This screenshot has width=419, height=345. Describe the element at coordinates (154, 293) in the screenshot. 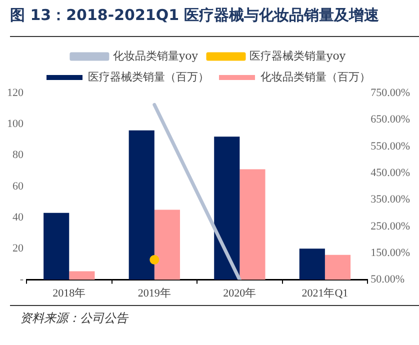

I see `x-tick-label: 2019年` at that location.